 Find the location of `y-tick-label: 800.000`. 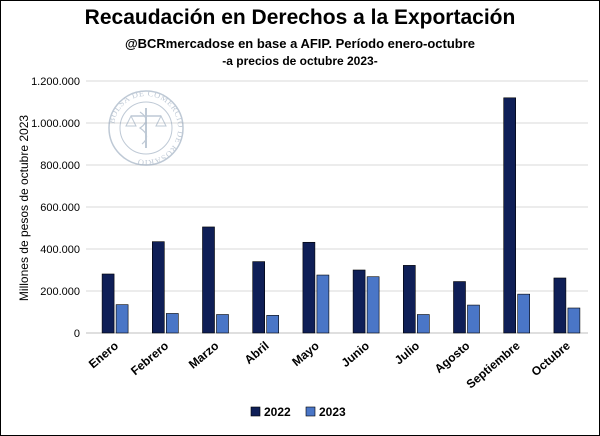

y-tick-label: 800.000 is located at coordinates (60, 166).